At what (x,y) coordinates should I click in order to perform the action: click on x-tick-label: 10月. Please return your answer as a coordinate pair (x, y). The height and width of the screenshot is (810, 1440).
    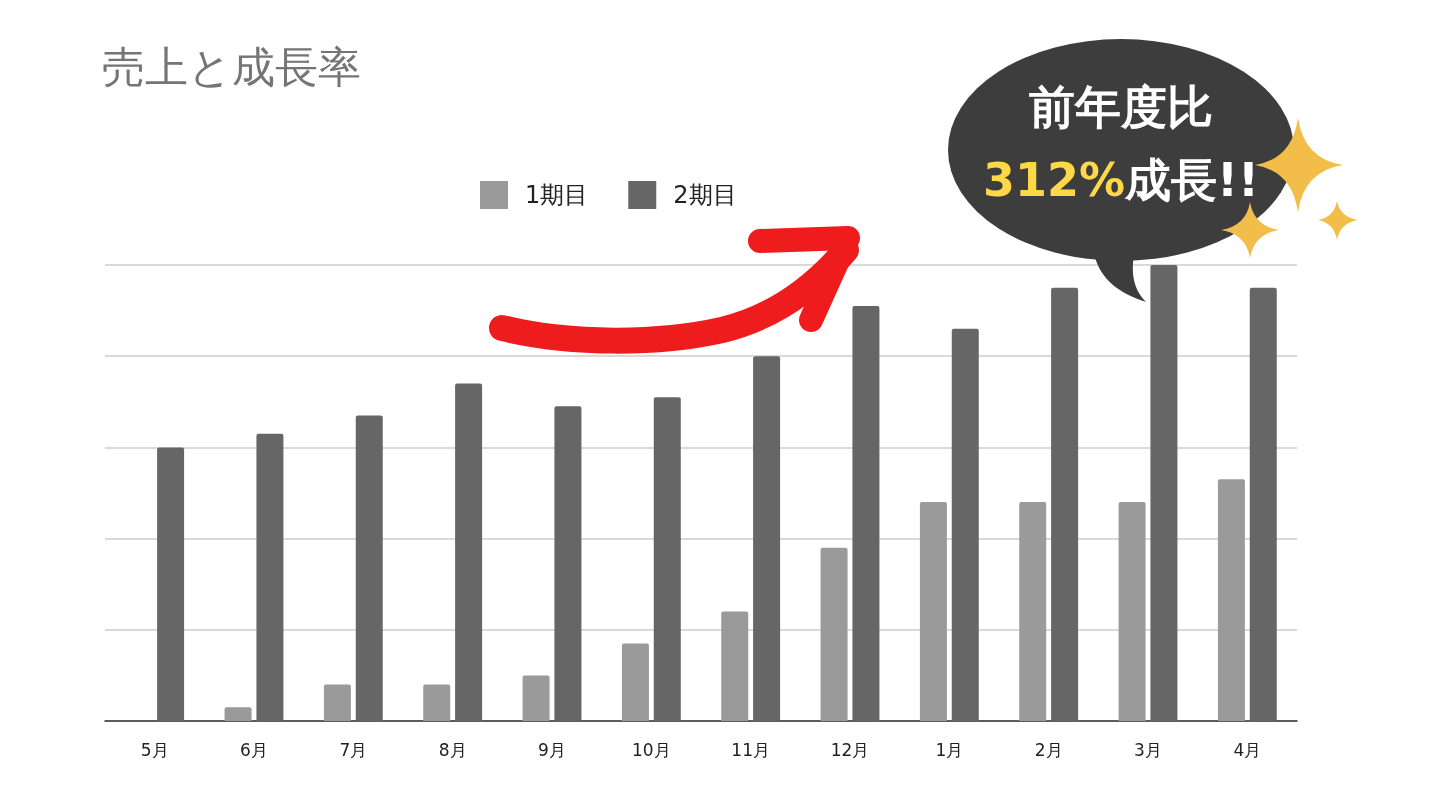
    Looking at the image, I should click on (651, 749).